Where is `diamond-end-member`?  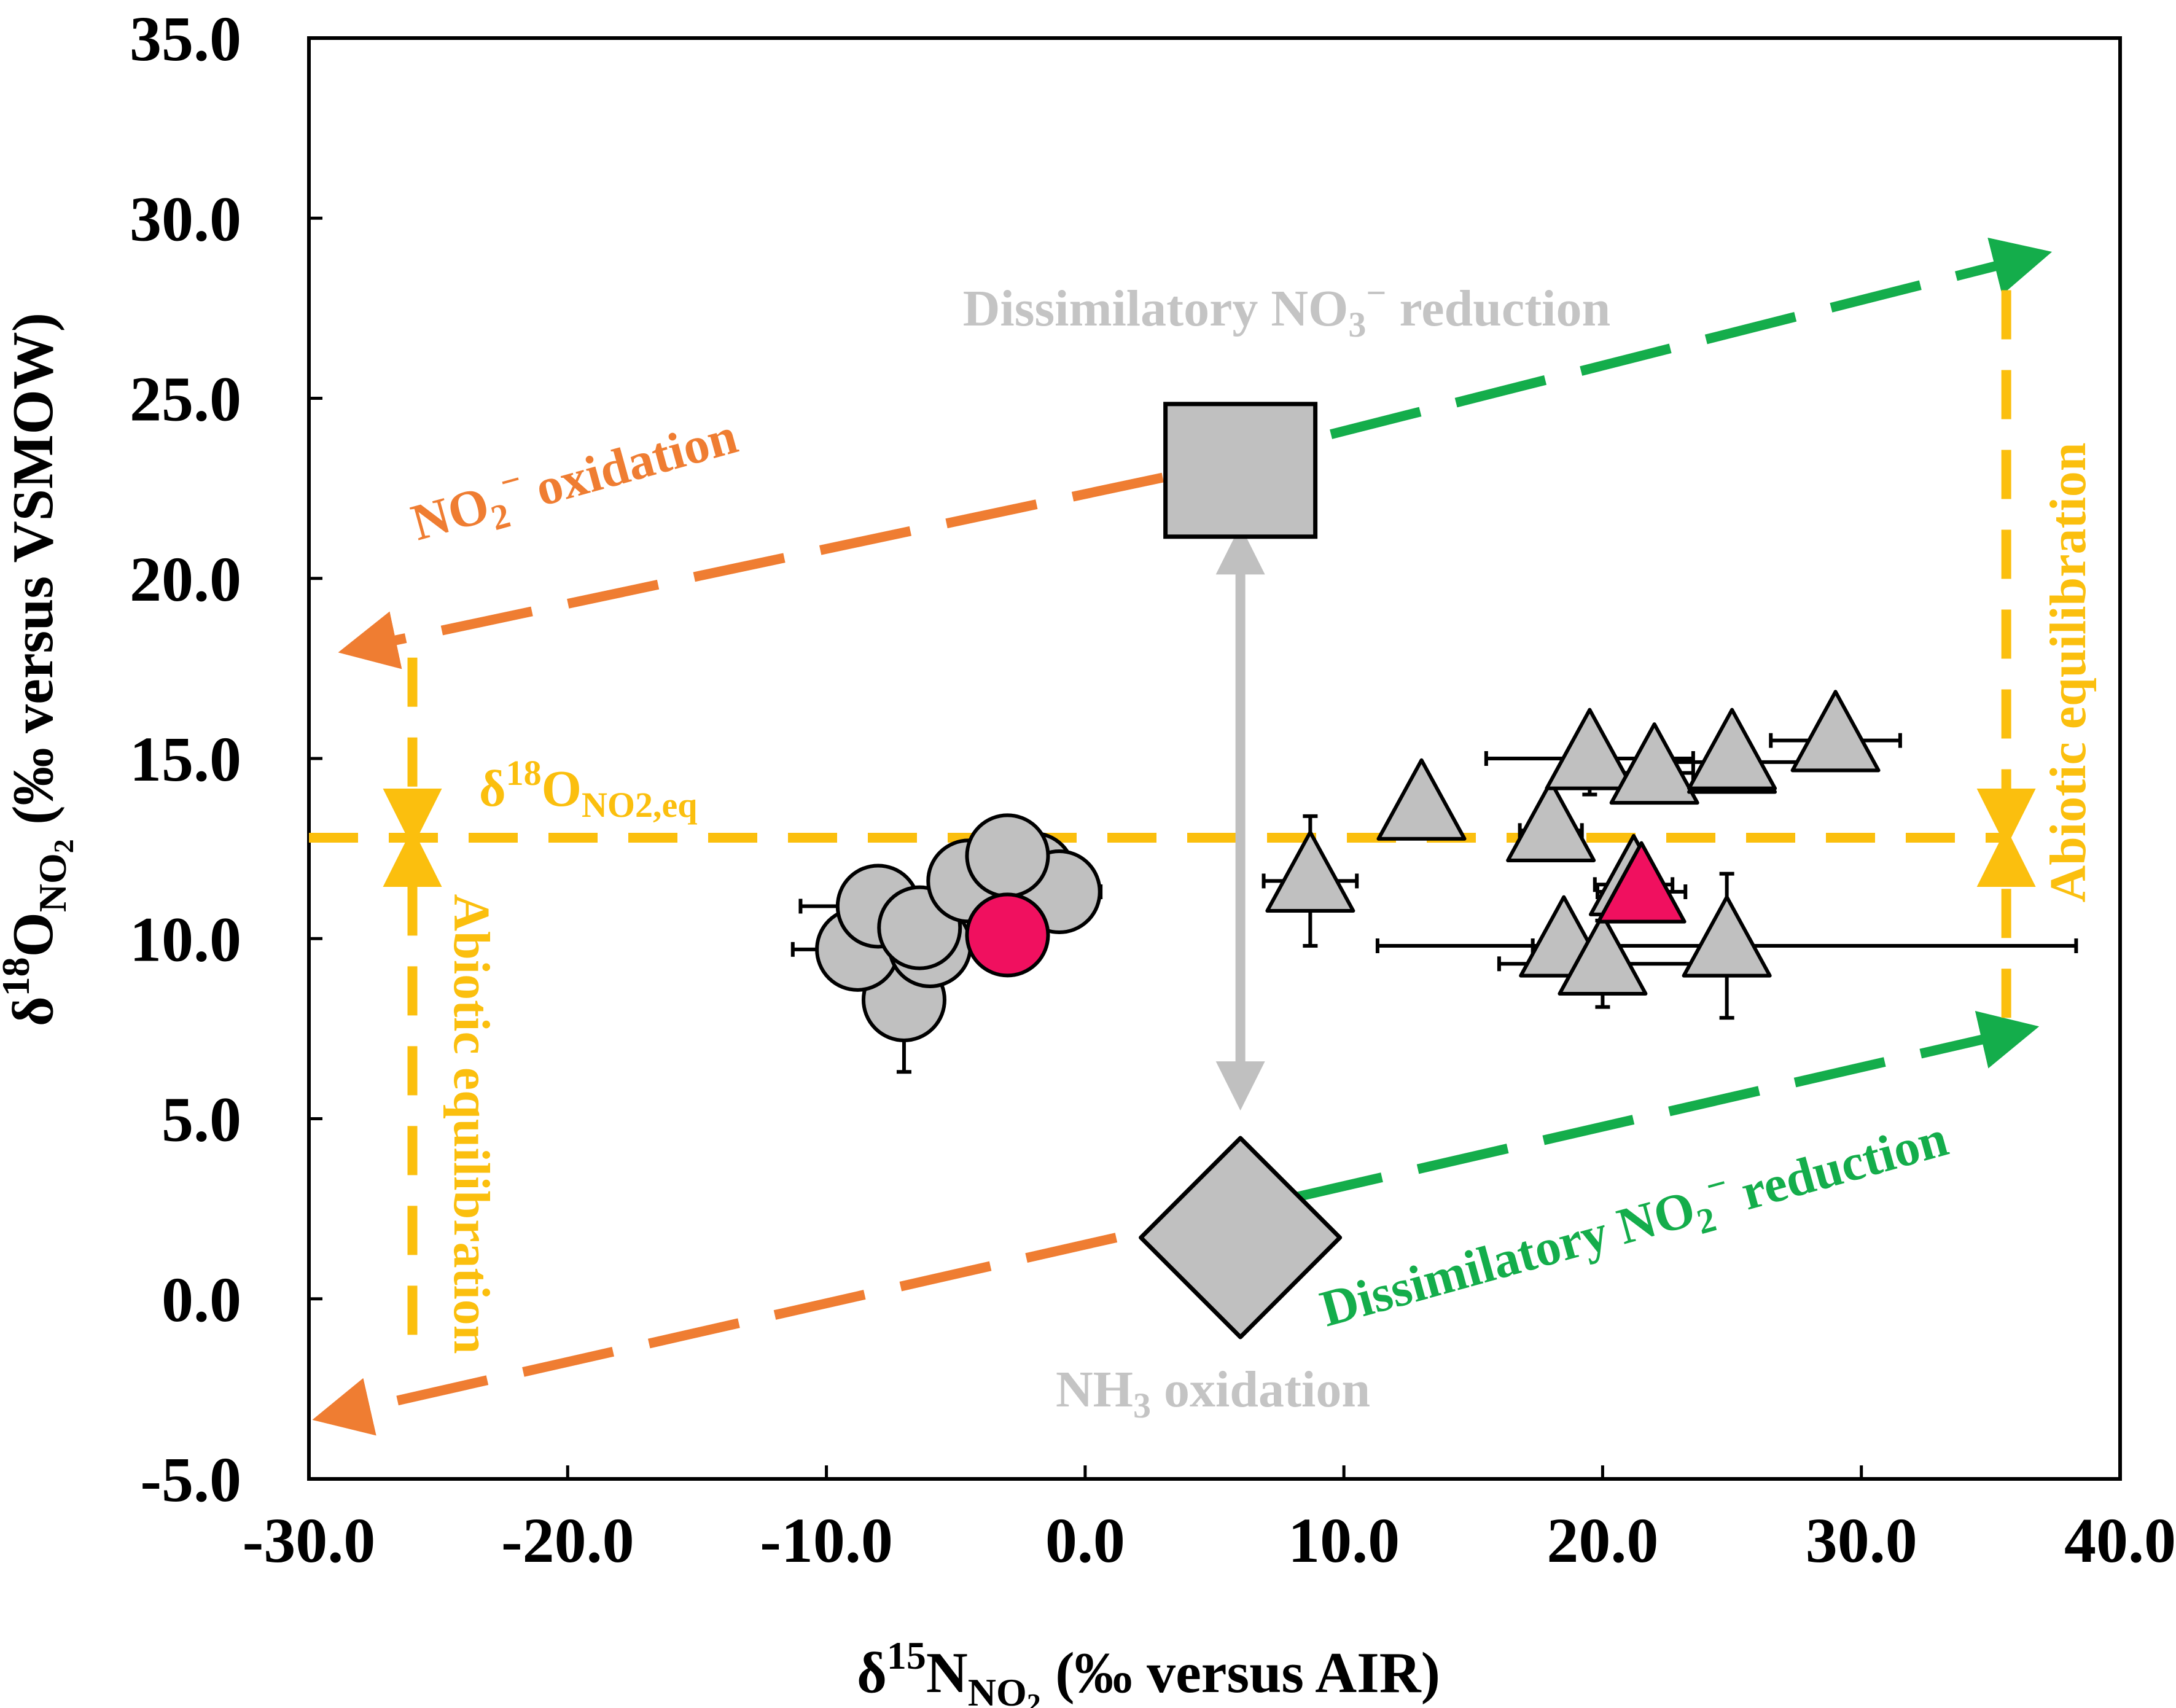 diamond-end-member is located at coordinates (1241, 1237).